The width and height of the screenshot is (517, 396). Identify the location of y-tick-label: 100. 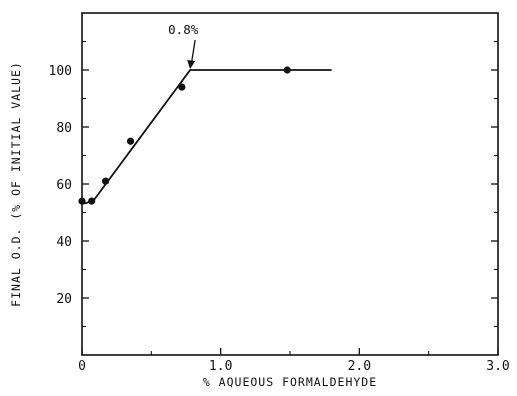
(60, 71).